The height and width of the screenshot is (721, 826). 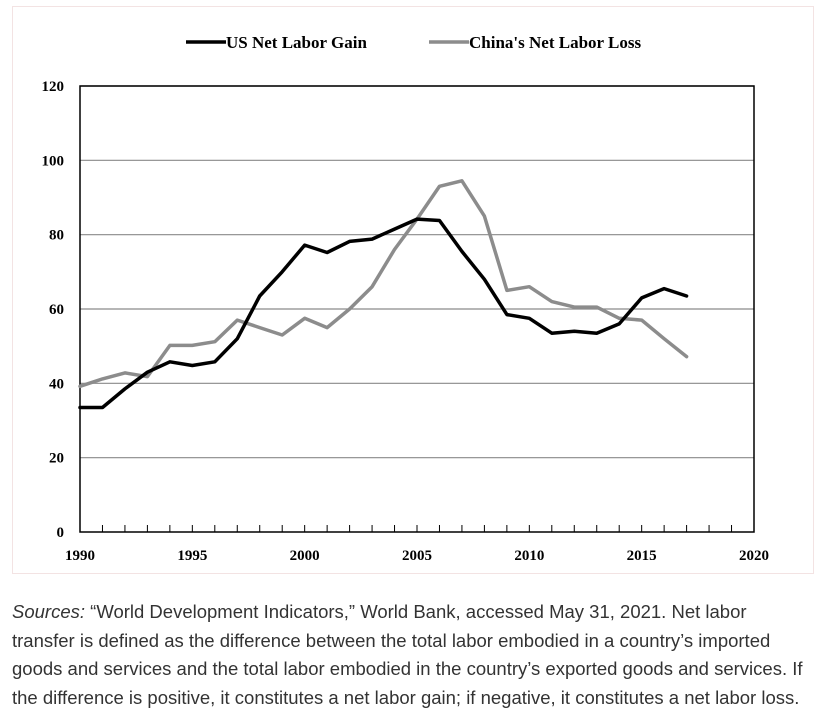 I want to click on x-tick-label: 1990, so click(x=80, y=556).